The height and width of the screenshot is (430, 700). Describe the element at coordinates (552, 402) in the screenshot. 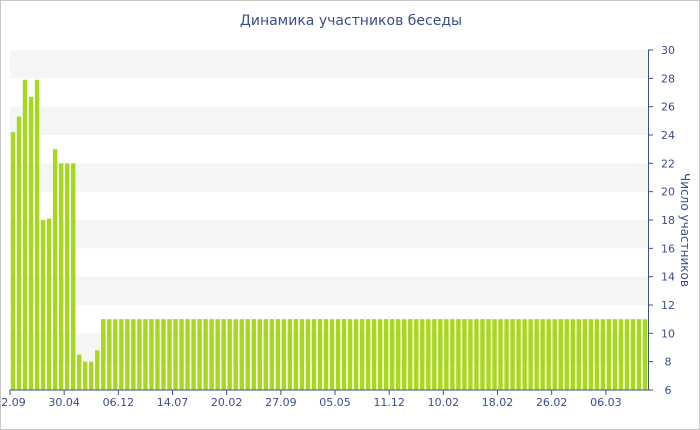

I see `x-tick-label: 26.02` at that location.